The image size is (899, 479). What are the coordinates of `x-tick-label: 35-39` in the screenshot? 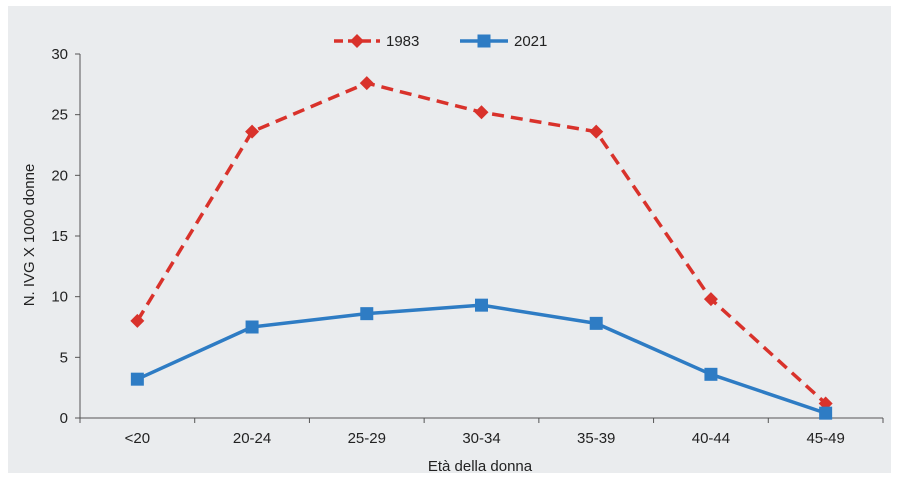 It's located at (596, 438).